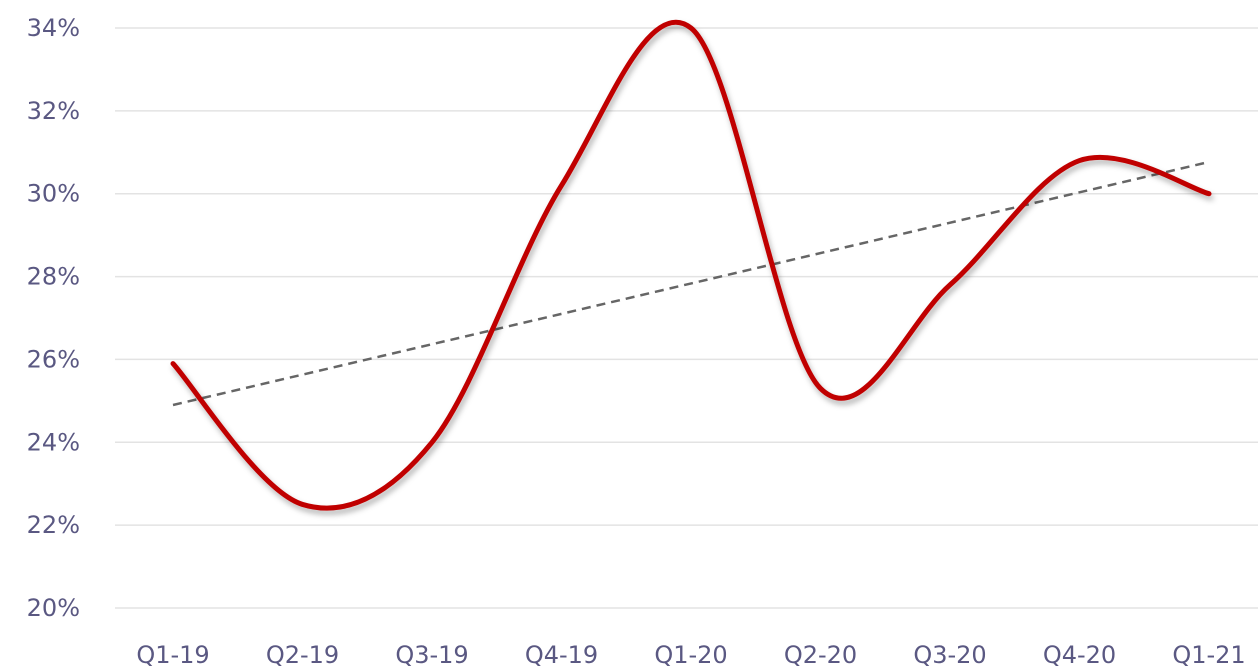 The image size is (1258, 670). I want to click on x-tick-label-5: Q2-20, so click(820, 655).